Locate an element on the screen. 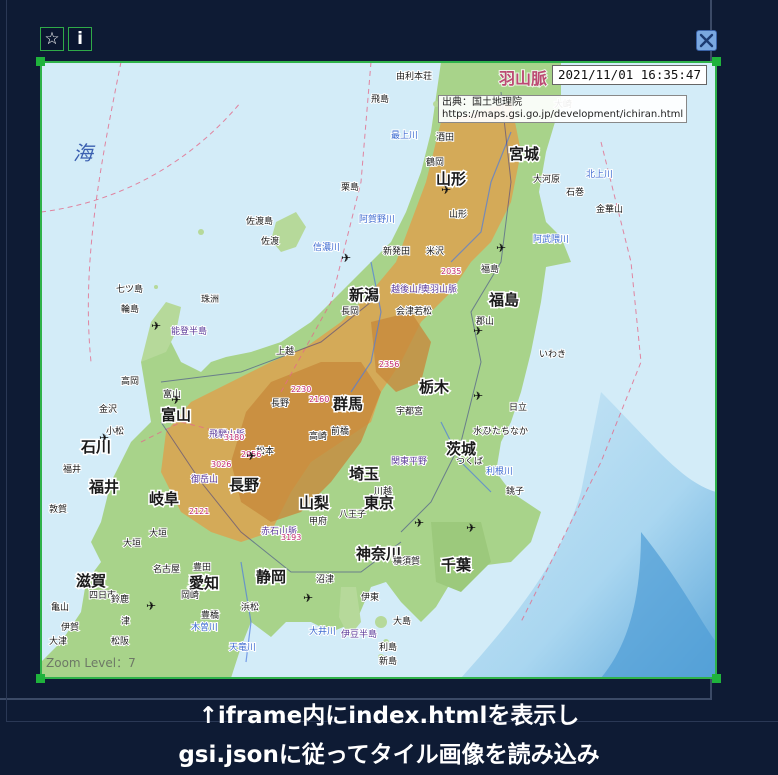  pref-label: 岐阜 is located at coordinates (164, 499).